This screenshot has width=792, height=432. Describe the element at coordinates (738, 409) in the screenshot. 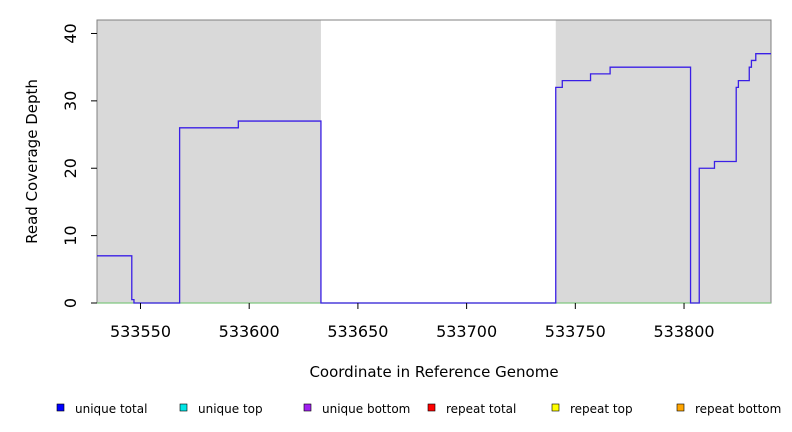

I see `legend-label: repeat bottom` at that location.